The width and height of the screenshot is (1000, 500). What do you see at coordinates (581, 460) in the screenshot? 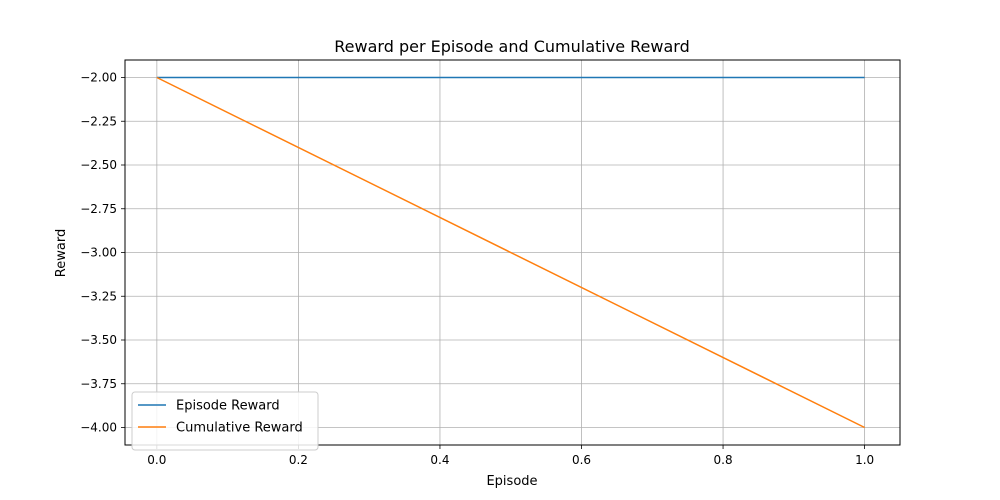
I see `x-tick-label: 0.6` at bounding box center [581, 460].